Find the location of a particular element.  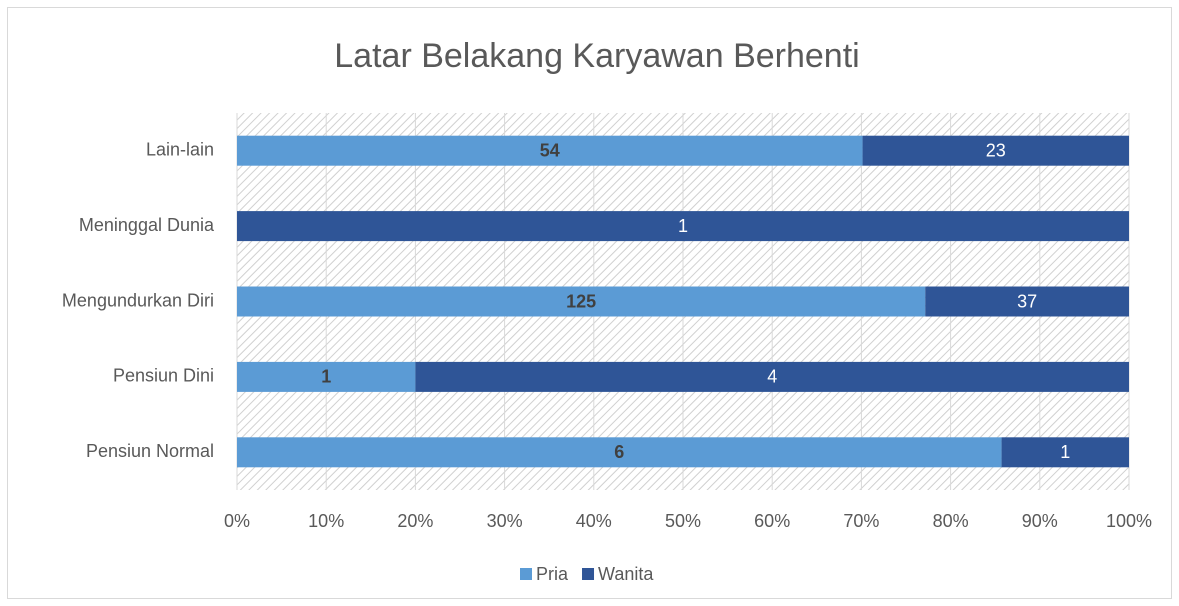

data-label: 4 is located at coordinates (772, 377).